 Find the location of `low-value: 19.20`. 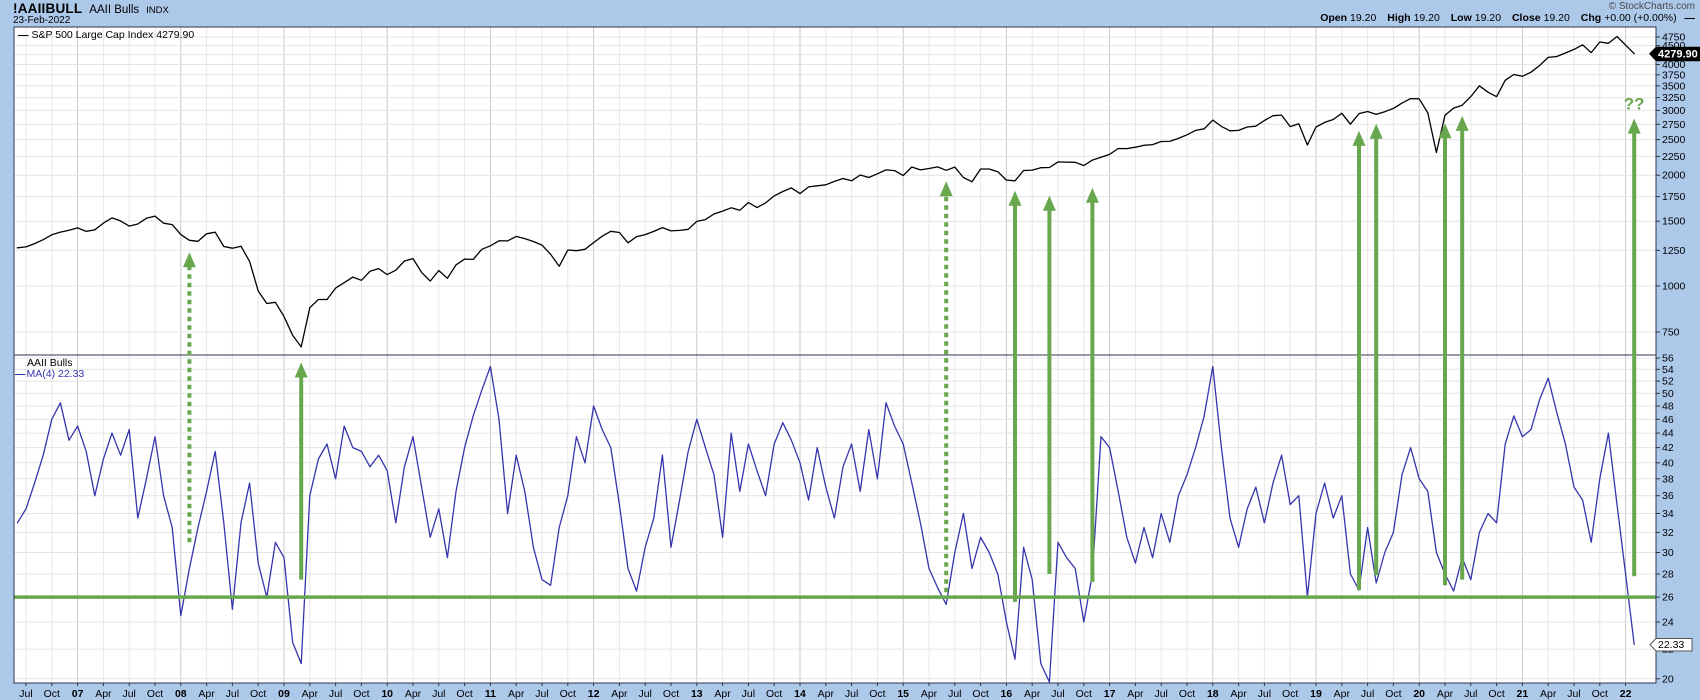

low-value: 19.20 is located at coordinates (1488, 18).